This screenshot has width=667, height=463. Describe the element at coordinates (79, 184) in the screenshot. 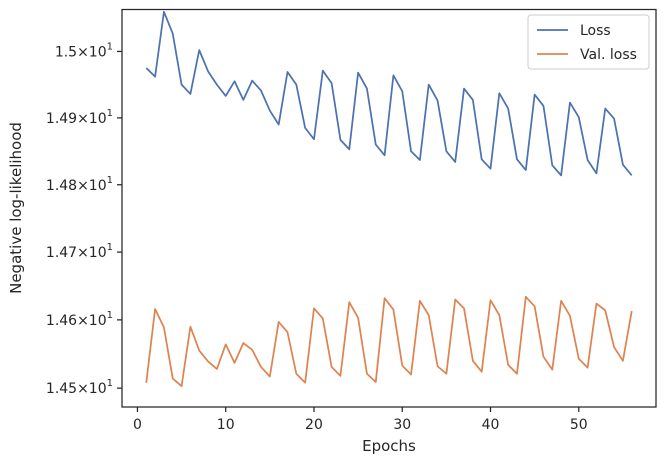

I see `y-tick-label: 1.48×10¹` at that location.